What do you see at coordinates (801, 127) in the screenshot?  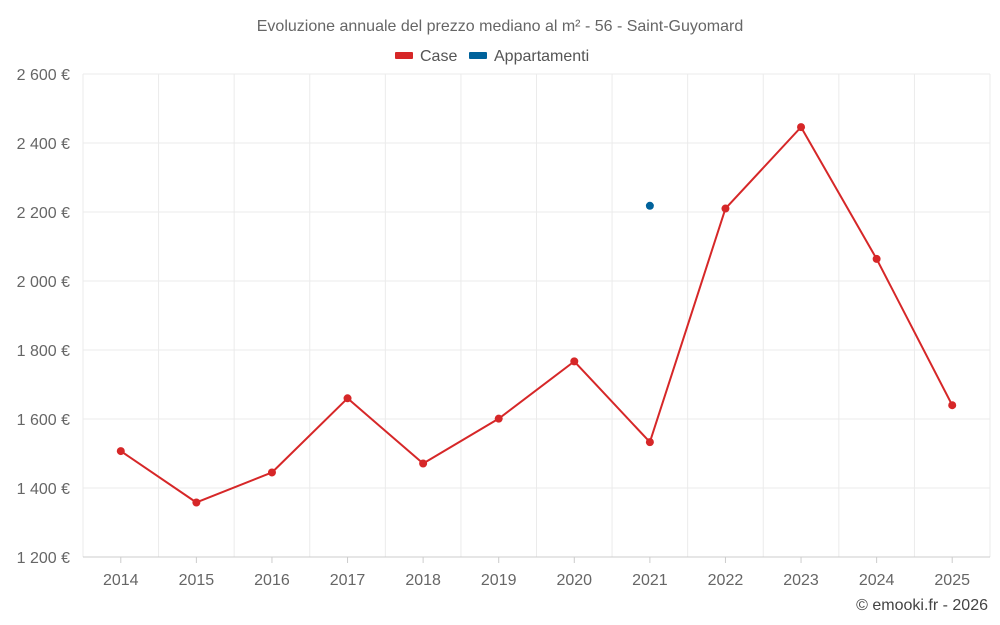 I see `data-point-case-2023: Case 2023: 2446 €` at bounding box center [801, 127].